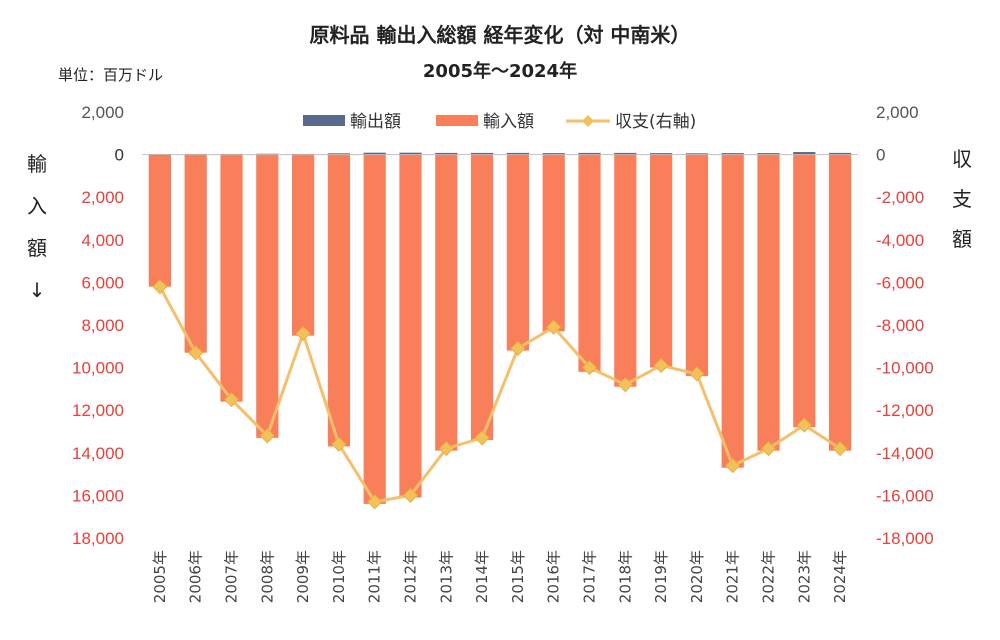  What do you see at coordinates (98, 453) in the screenshot?
I see `left-tick-label: 14,000` at bounding box center [98, 453].